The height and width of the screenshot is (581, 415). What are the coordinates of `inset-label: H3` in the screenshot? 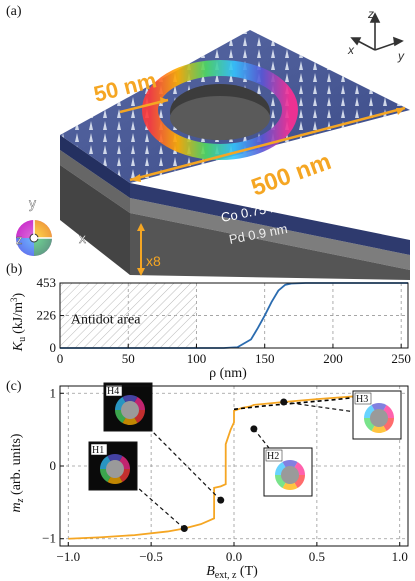 It's located at (362, 399).